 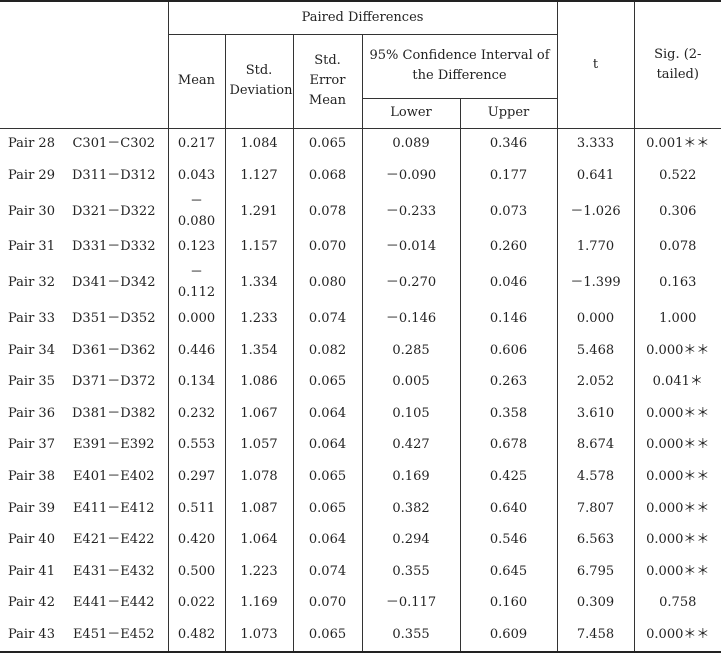 What do you see at coordinates (258, 508) in the screenshot?
I see `cell: 1.087` at bounding box center [258, 508].